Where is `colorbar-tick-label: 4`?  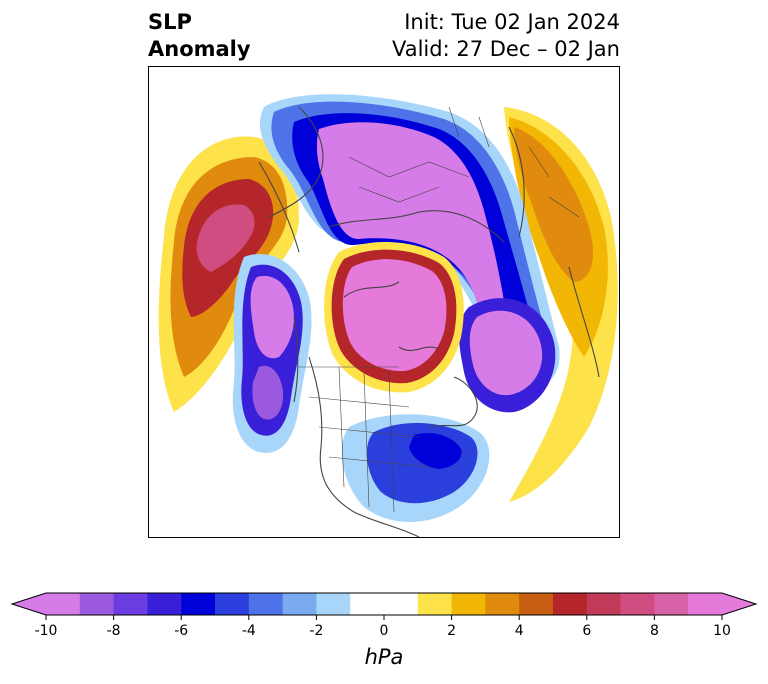
colorbar-tick-label: 4 is located at coordinates (519, 631).